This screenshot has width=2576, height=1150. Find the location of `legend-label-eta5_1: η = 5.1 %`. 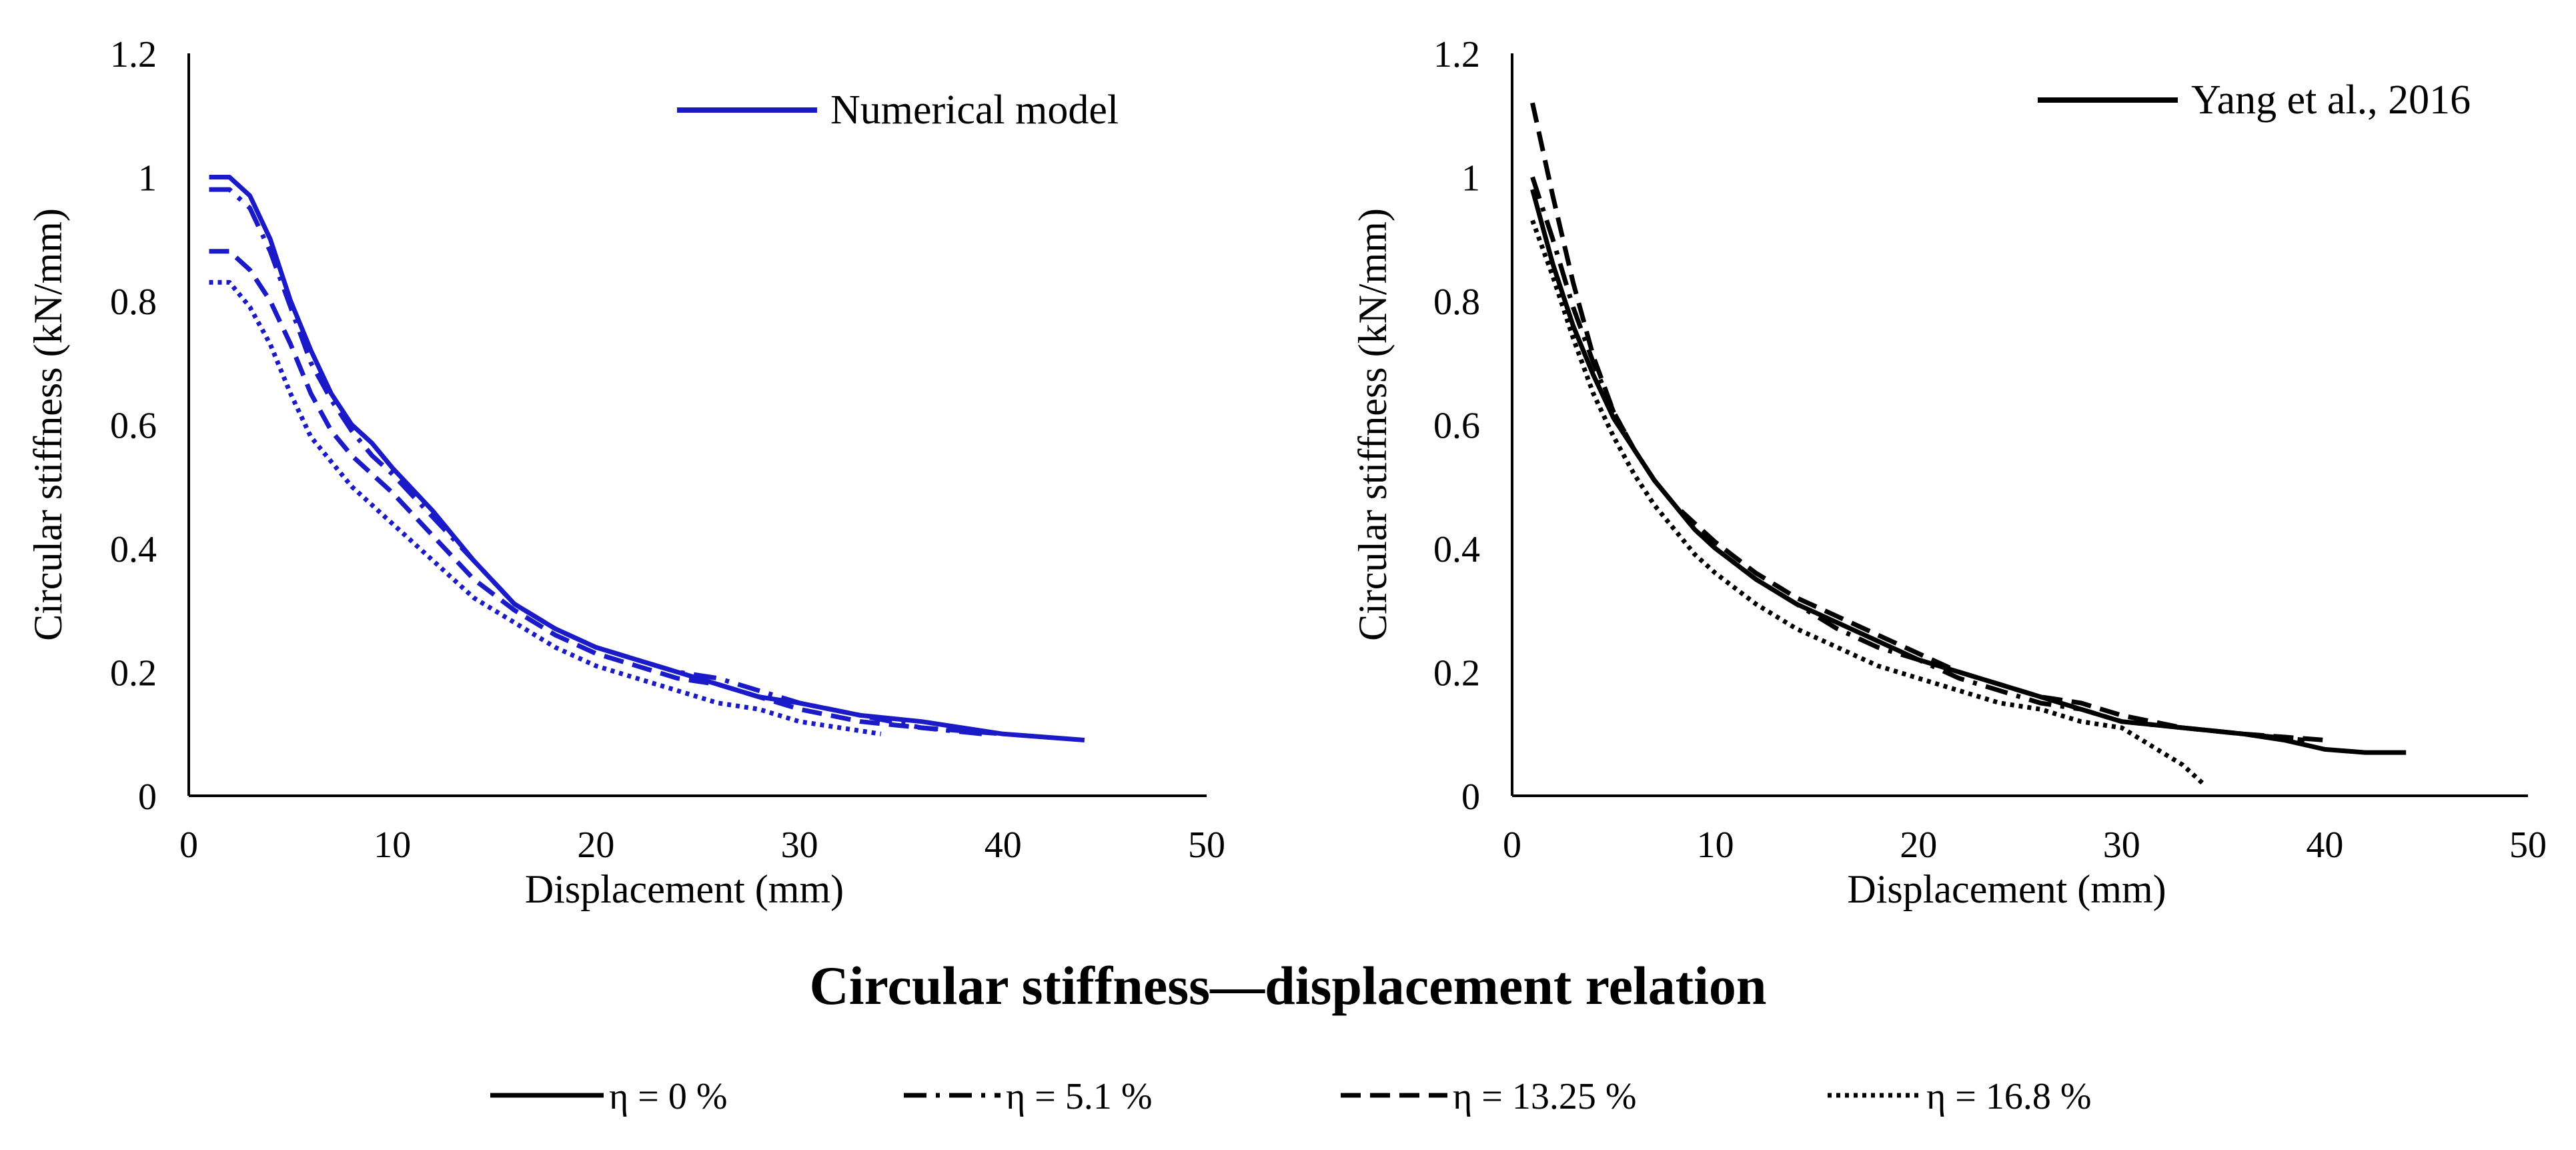

legend-label-eta5_1: η = 5.1 % is located at coordinates (1079, 1096).